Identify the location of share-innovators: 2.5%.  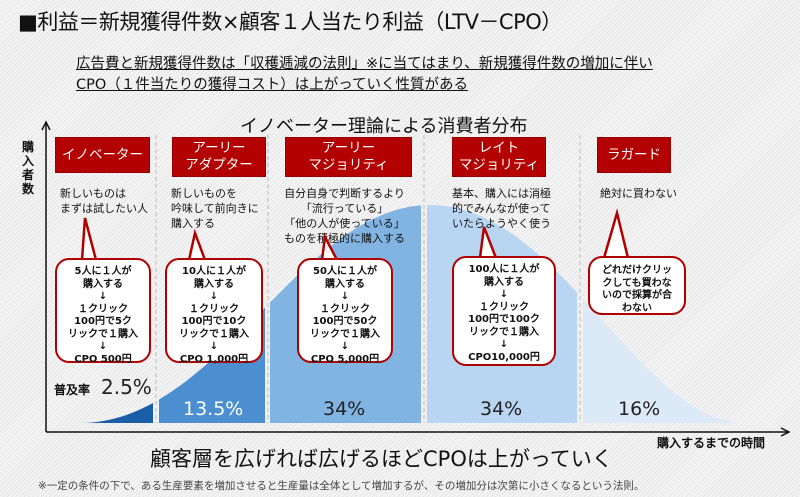
(126, 387).